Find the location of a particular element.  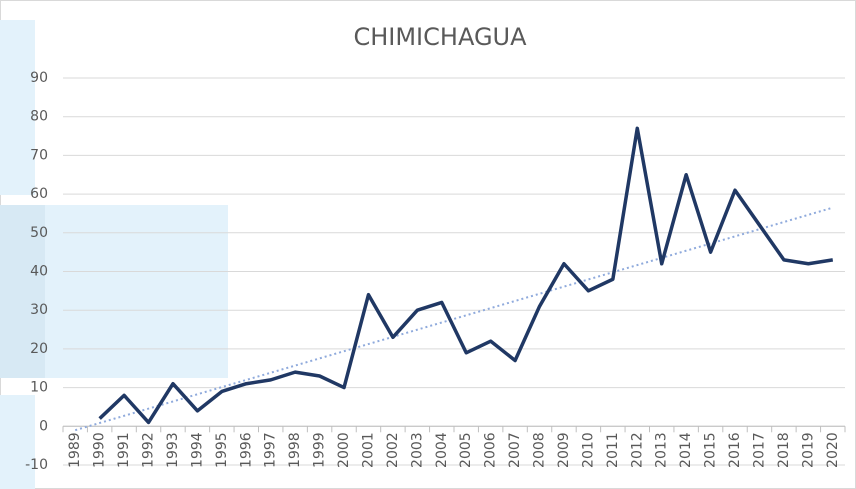

x-tick-label: 2001 is located at coordinates (368, 450).